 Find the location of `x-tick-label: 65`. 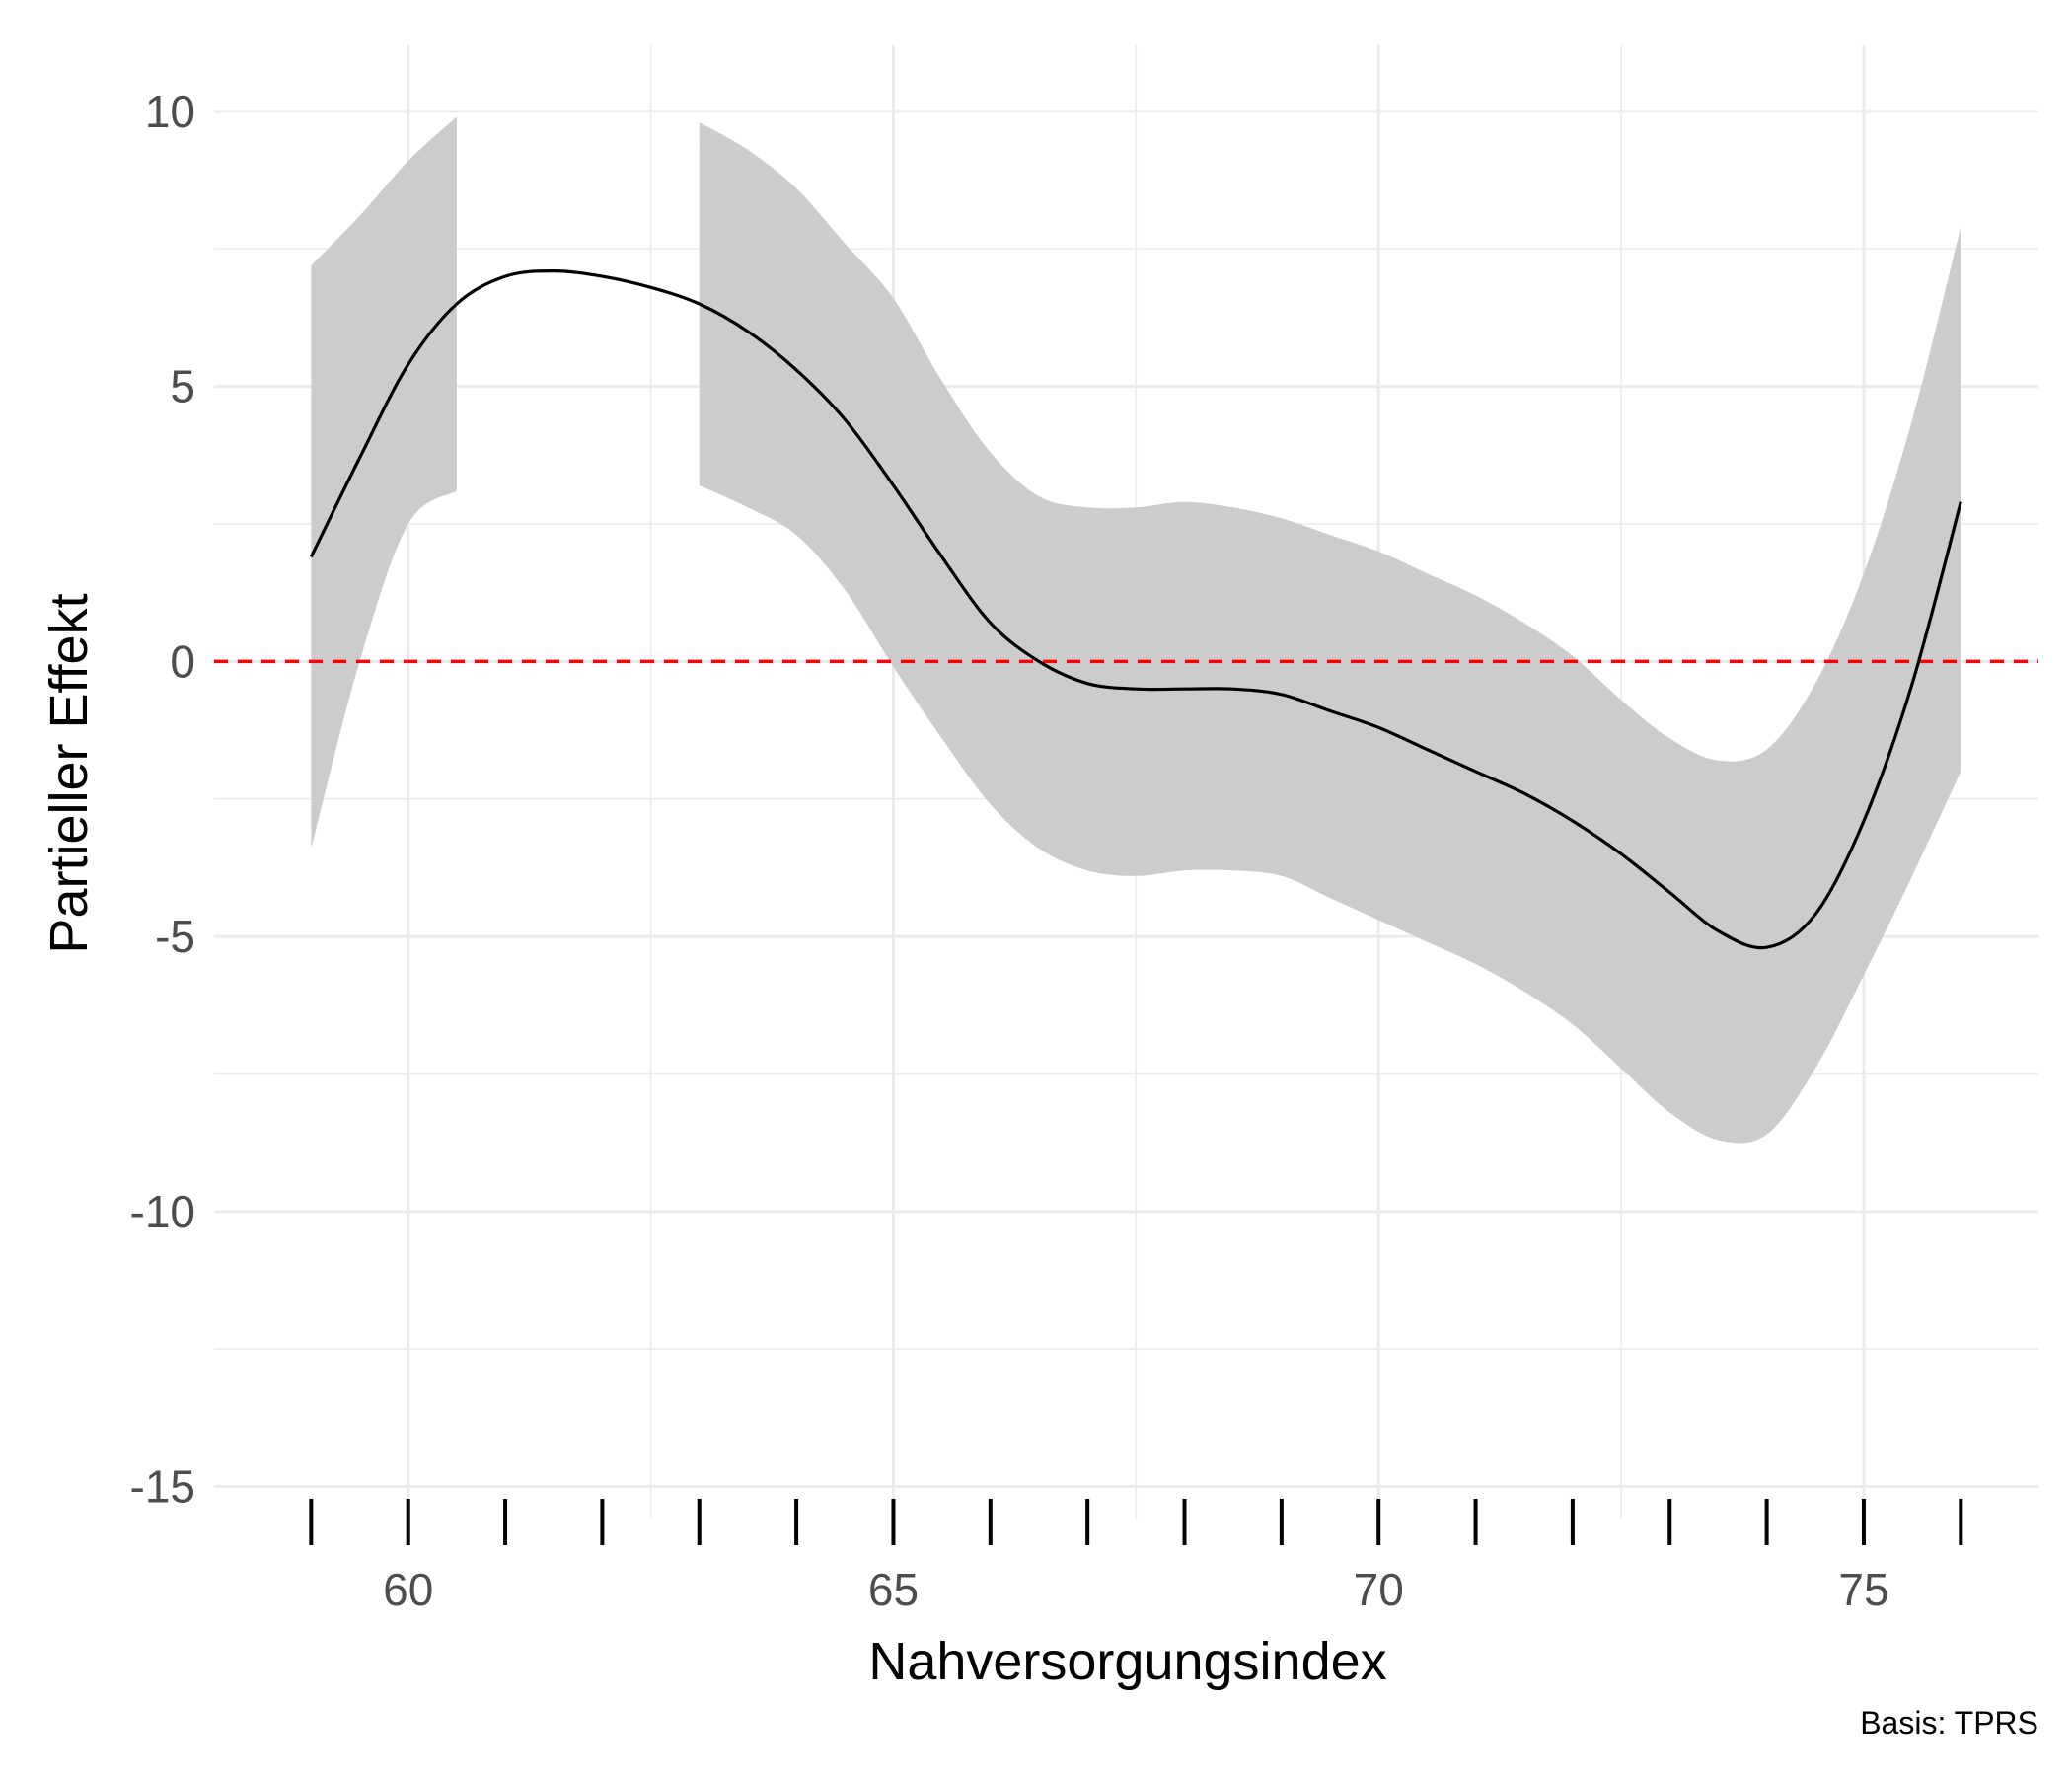

x-tick-label: 65 is located at coordinates (894, 1589).